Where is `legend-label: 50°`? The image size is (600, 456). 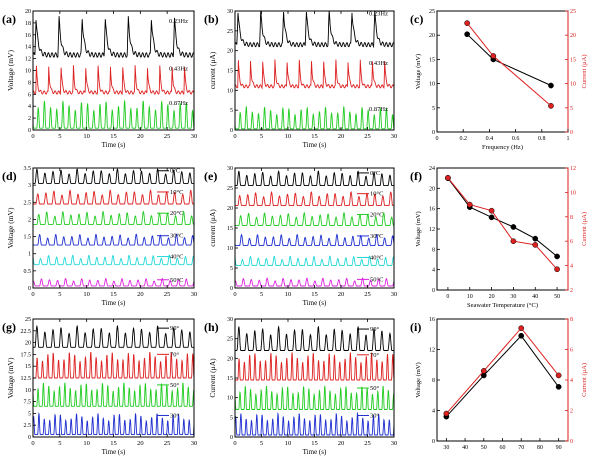
legend-label: 50° is located at coordinates (175, 385).